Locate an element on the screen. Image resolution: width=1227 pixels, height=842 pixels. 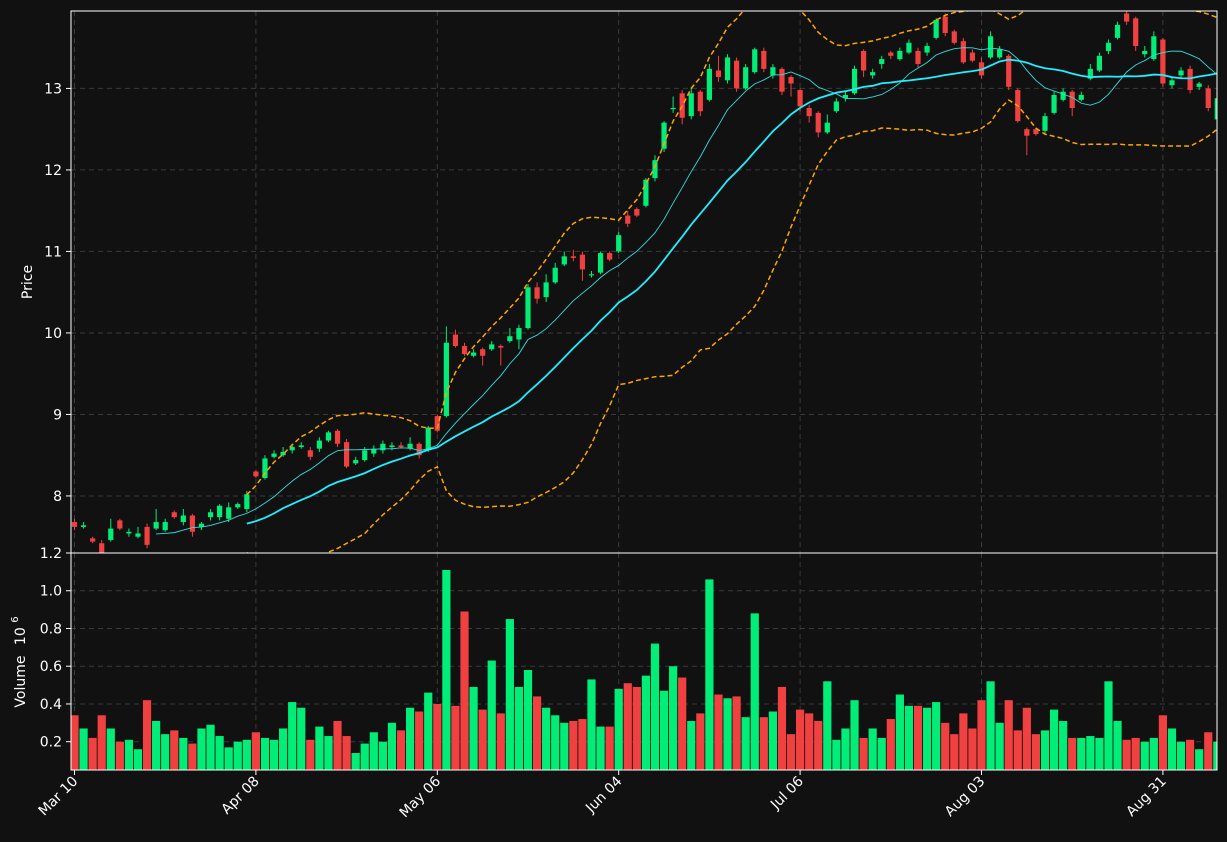
price-axis-title: Price is located at coordinates (28, 282).